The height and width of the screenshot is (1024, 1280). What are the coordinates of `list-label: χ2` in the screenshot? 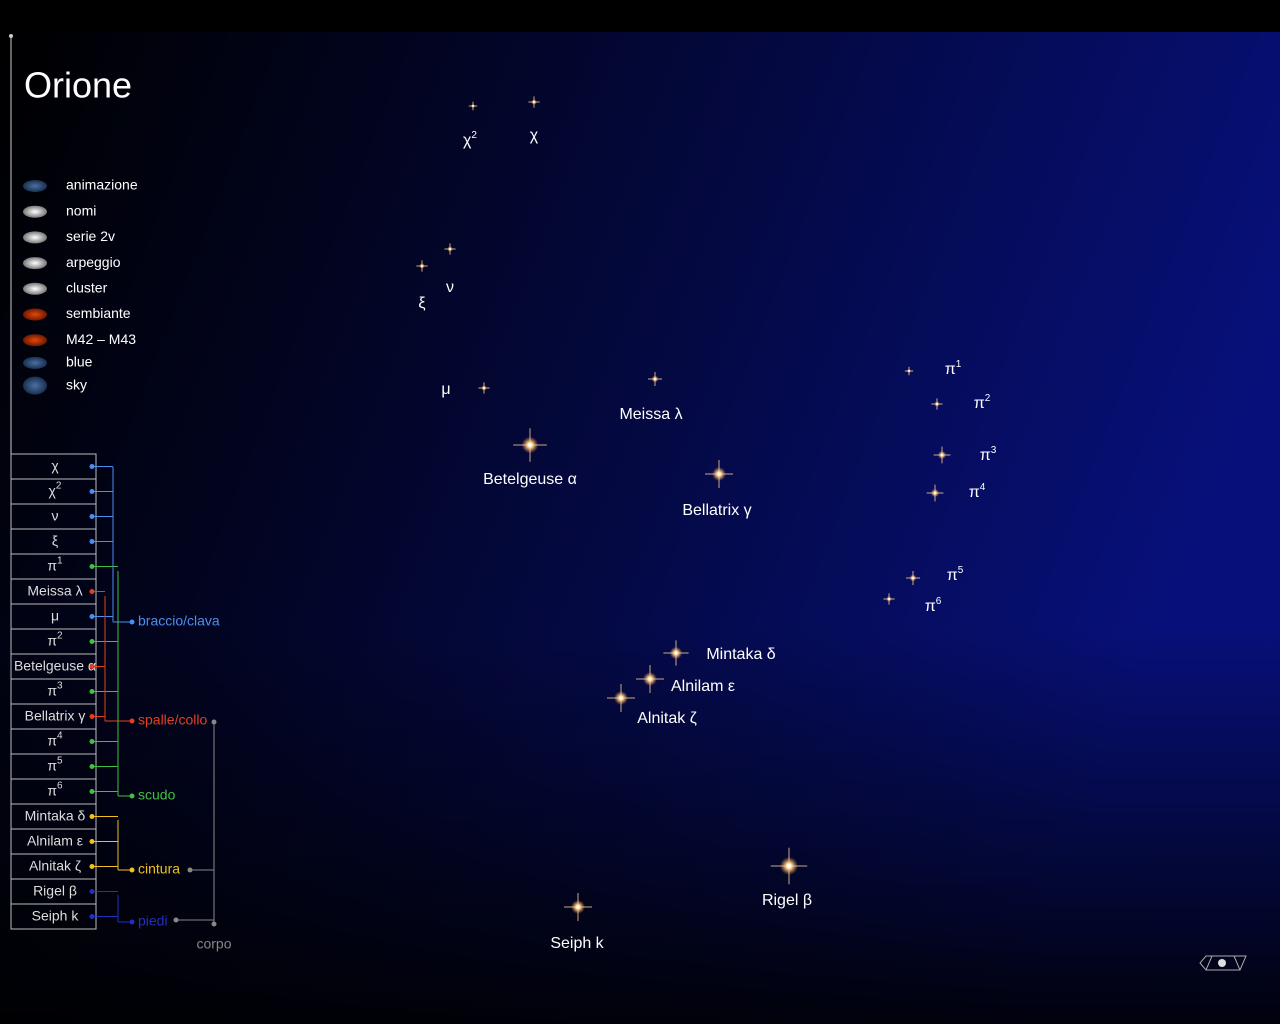 It's located at (55, 489).